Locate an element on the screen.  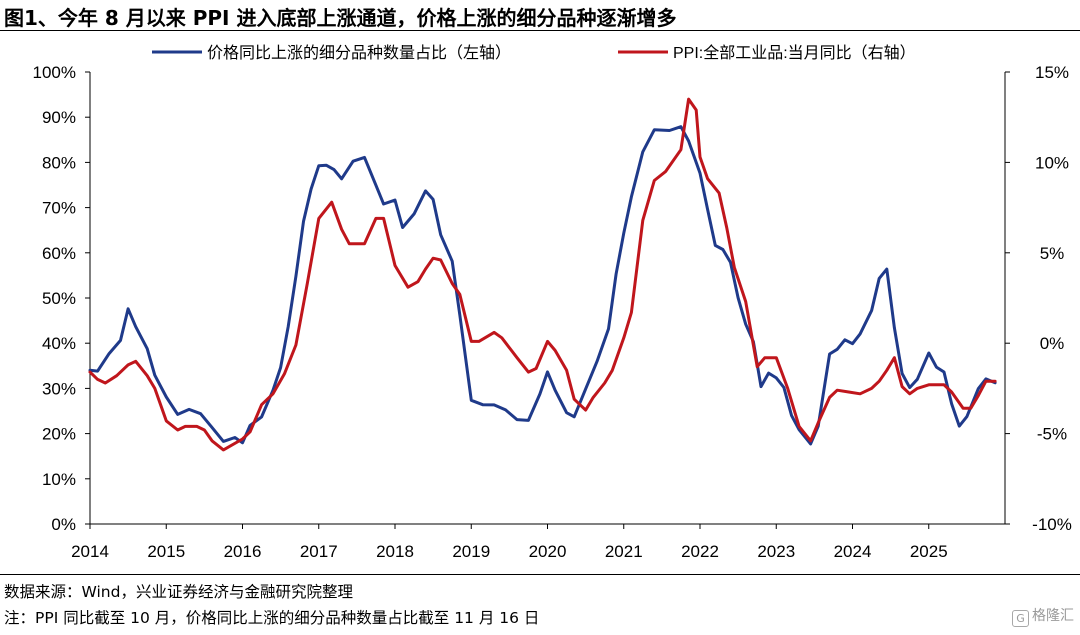
chart-title: 图1、今年 8 月以来 PPI 进入底部上涨通道，价格上涨的细分品种逐渐增多 is located at coordinates (340, 18).